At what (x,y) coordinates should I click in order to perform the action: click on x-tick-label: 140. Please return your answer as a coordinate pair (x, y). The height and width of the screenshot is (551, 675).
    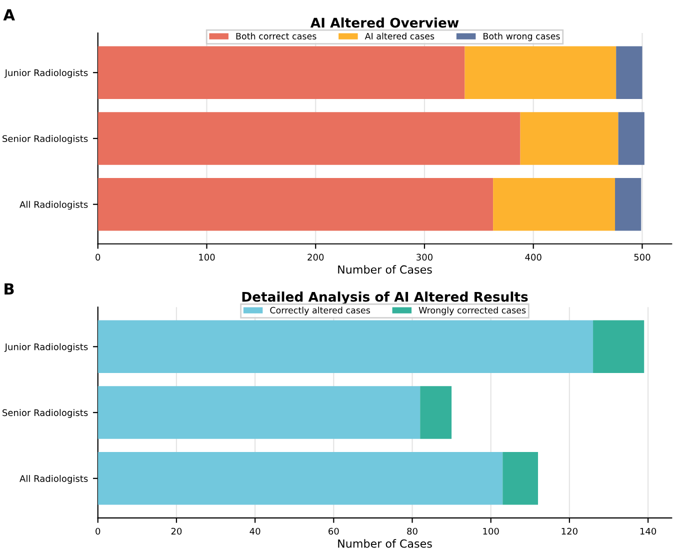
    Looking at the image, I should click on (648, 531).